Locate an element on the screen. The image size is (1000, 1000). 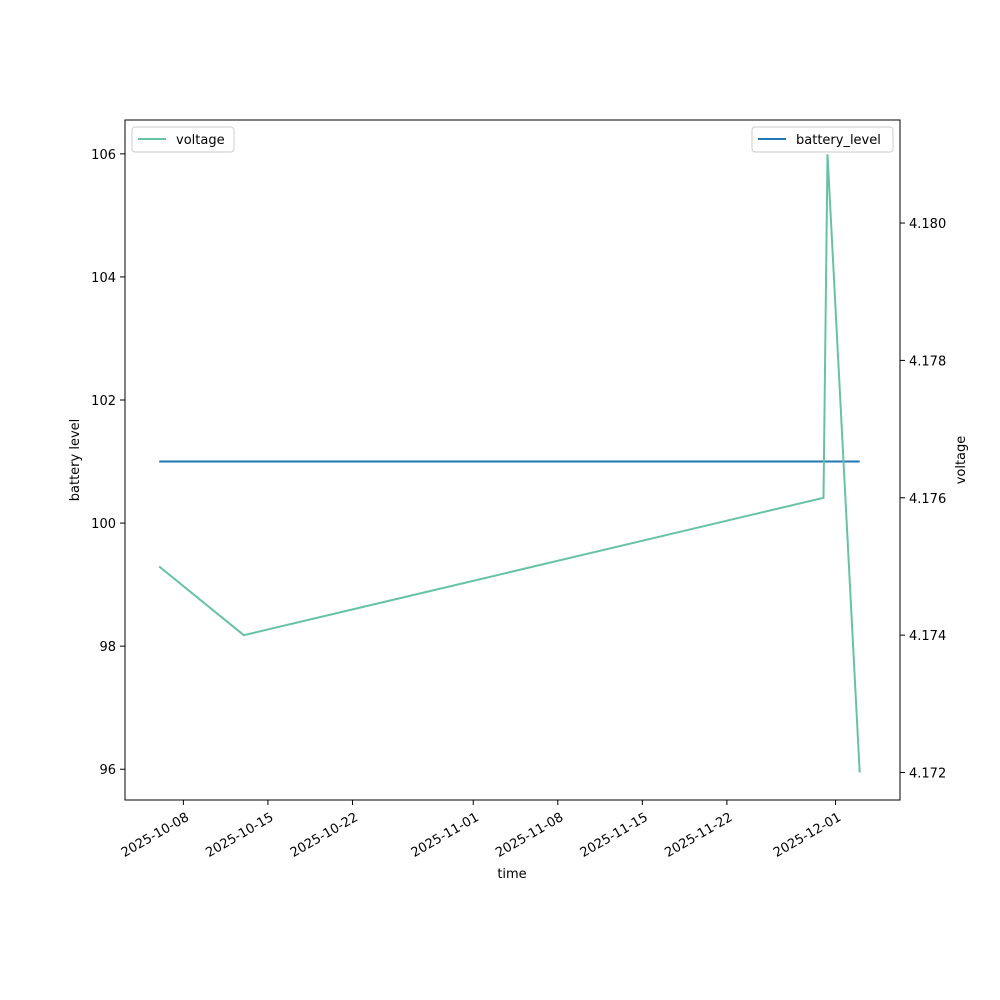
legend-battery-level: battery_level is located at coordinates (822, 139).